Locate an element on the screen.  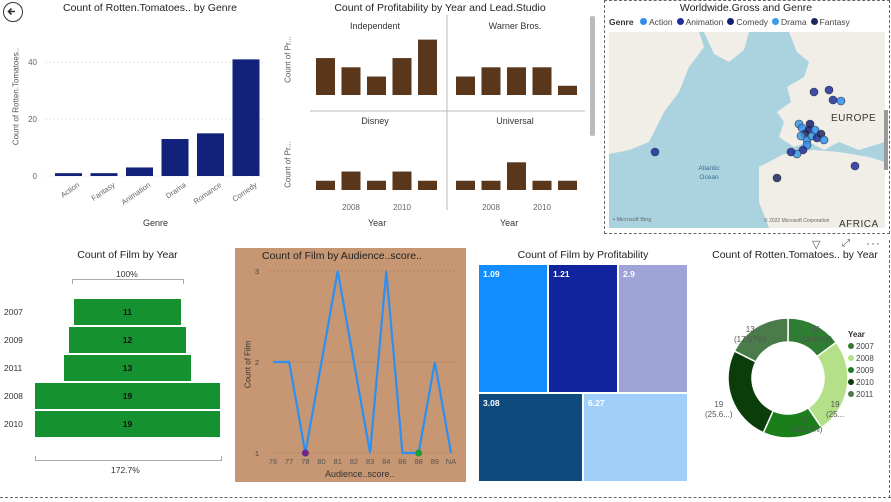
treemap: 1.09 1.21 2.9 3.08 6.27 is located at coordinates (583, 373).